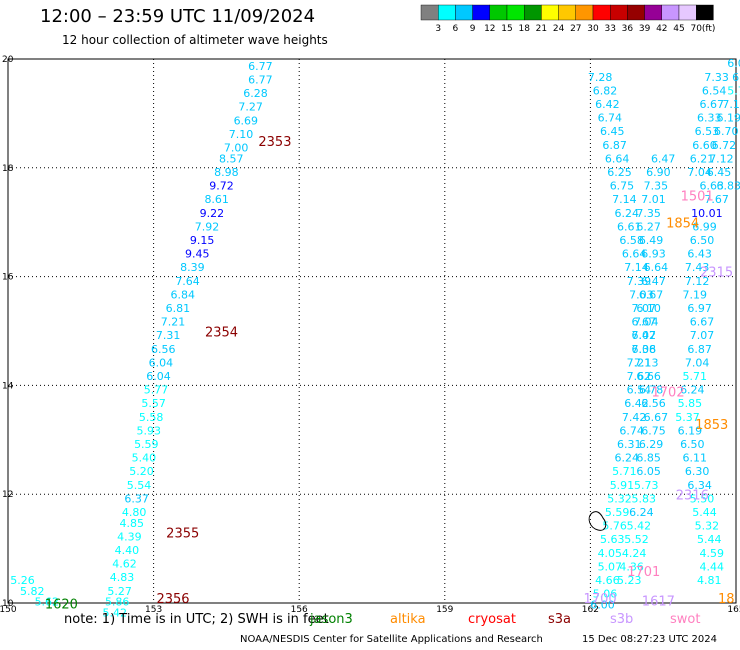 The height and width of the screenshot is (650, 740). Describe the element at coordinates (709, 29) in the screenshot. I see `colorbar-unit: (ft)` at that location.